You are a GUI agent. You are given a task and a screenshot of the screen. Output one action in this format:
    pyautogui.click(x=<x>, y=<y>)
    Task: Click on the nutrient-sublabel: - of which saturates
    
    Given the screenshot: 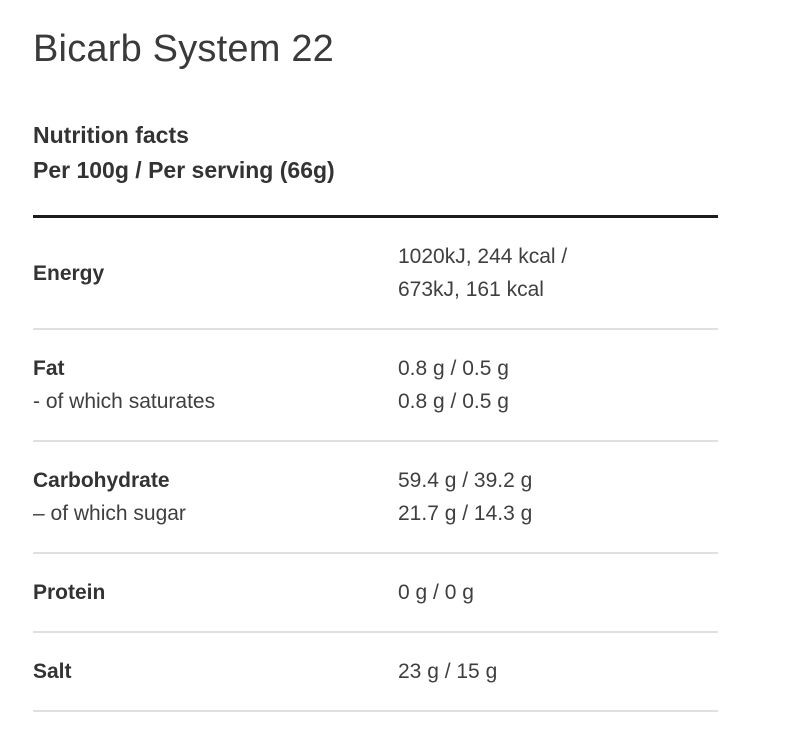 What is the action you would take?
    pyautogui.click(x=124, y=401)
    